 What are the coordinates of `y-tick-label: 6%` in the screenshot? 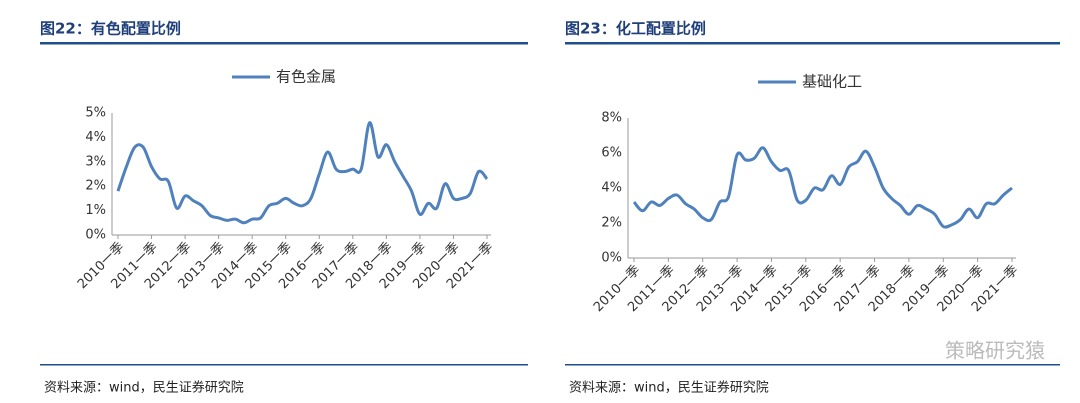 It's located at (611, 153).